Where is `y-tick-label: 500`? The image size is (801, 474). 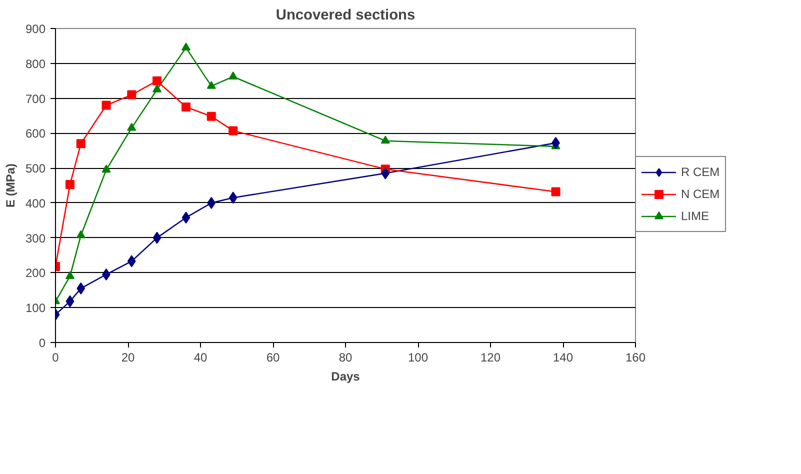 y-tick-label: 500 is located at coordinates (35, 169).